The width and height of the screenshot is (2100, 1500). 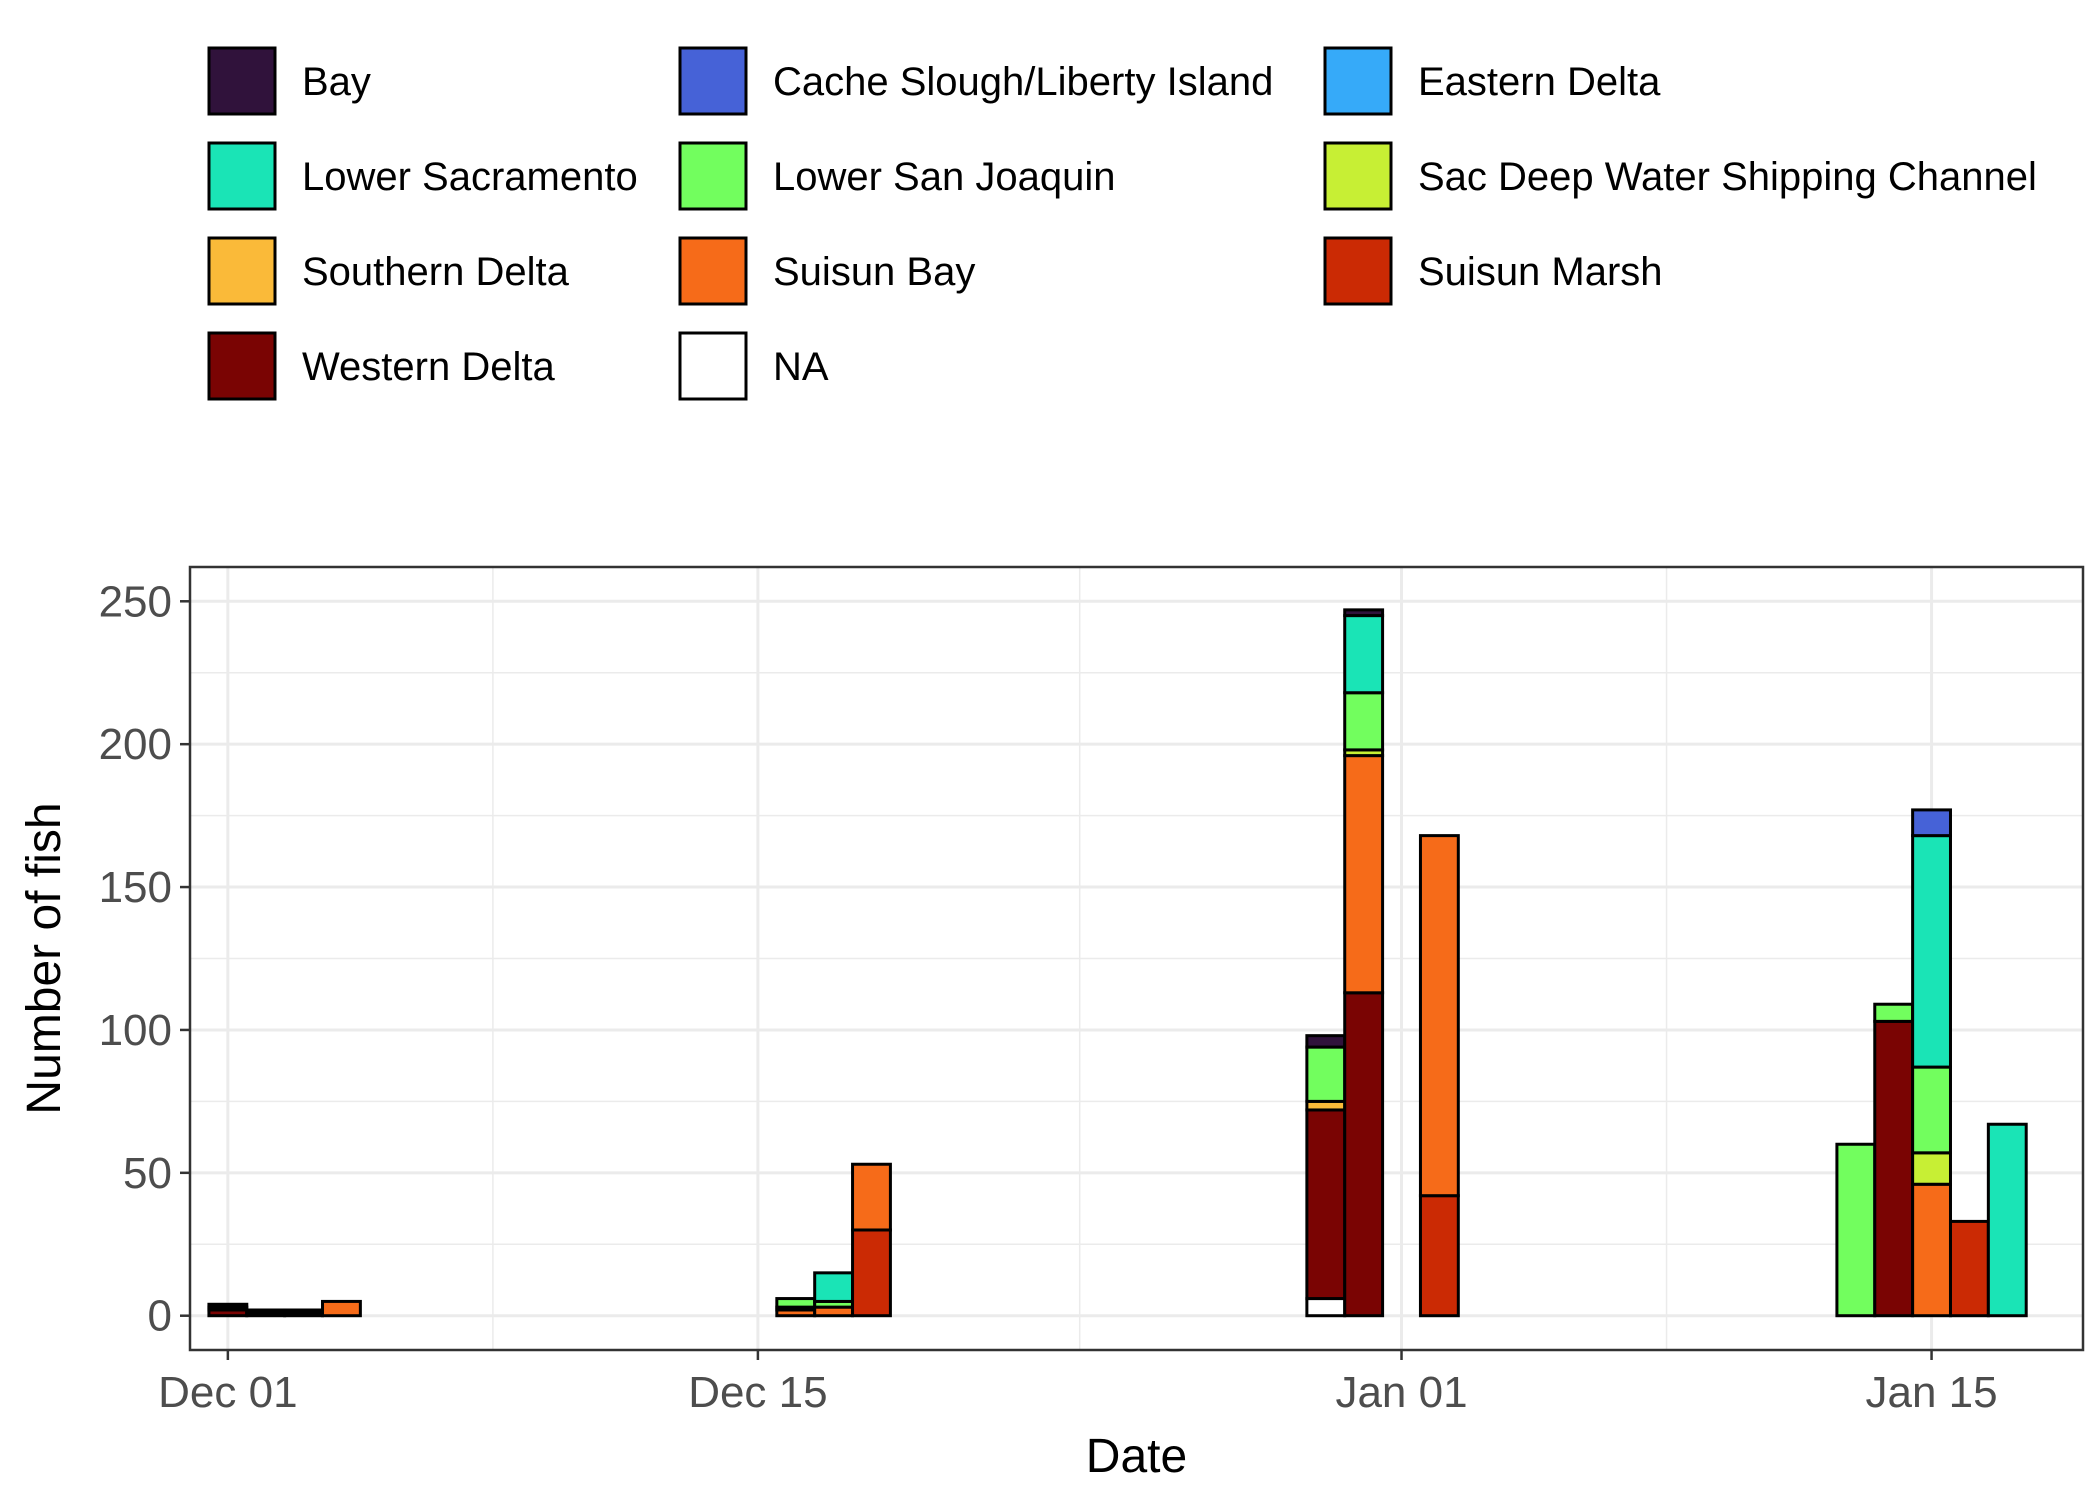 What do you see at coordinates (135, 1030) in the screenshot?
I see `y-tick-label: 100` at bounding box center [135, 1030].